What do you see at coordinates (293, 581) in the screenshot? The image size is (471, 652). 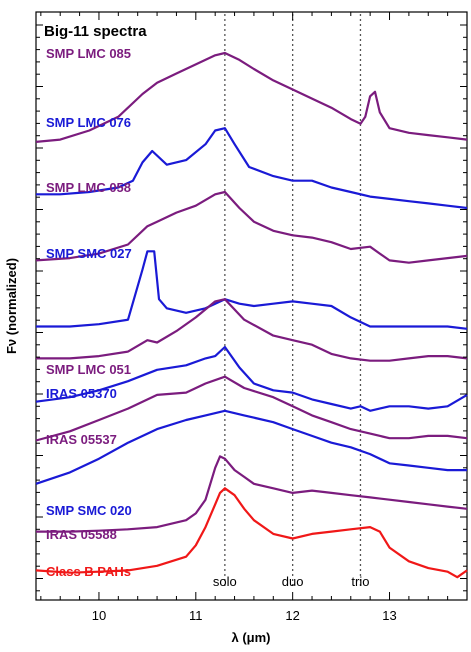 I see `marker-label-duo: duo` at bounding box center [293, 581].